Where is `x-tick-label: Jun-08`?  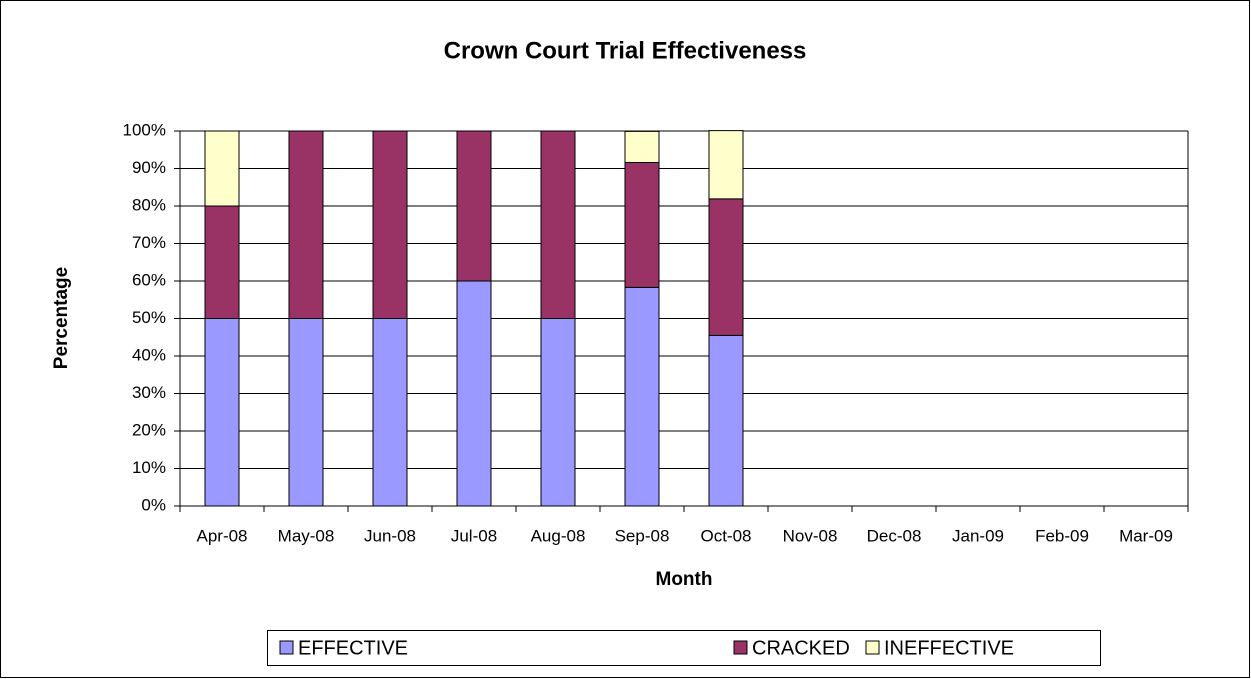 x-tick-label: Jun-08 is located at coordinates (390, 535).